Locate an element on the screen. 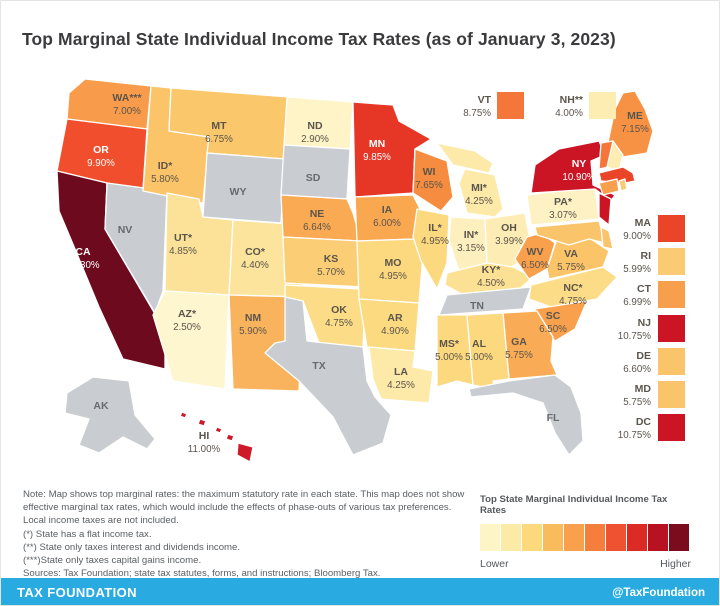 Image resolution: width=720 pixels, height=606 pixels. list-rate-DE: 6.60% is located at coordinates (637, 369).